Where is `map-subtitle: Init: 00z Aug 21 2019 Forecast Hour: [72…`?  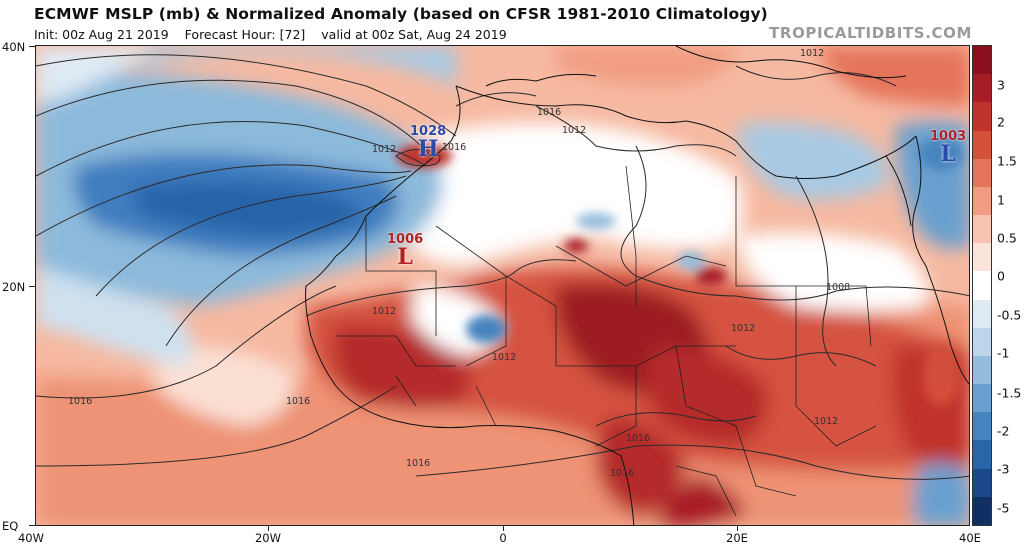
map-subtitle: Init: 00z Aug 21 2019 Forecast Hour: [72… is located at coordinates (276, 34).